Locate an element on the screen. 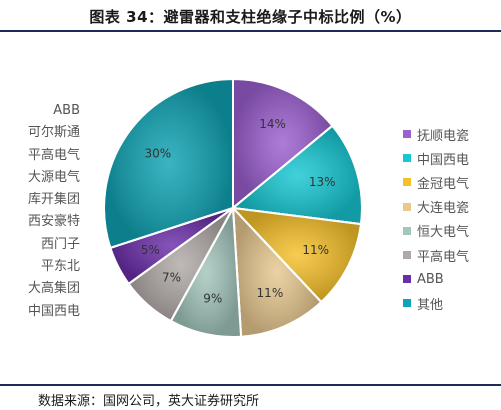 The width and height of the screenshot is (501, 410). left-legend-item: 西安豪特 is located at coordinates (53, 222).